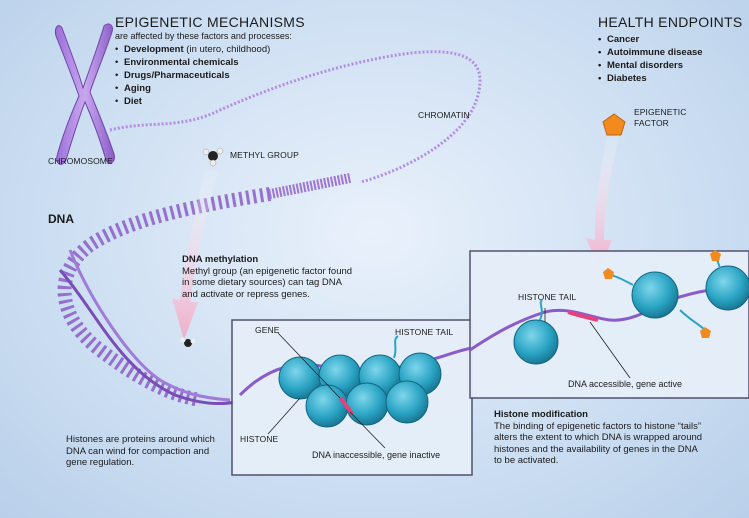 This screenshot has height=518, width=749. I want to click on epigenetic-factor-label-2: FACTOR, so click(651, 123).